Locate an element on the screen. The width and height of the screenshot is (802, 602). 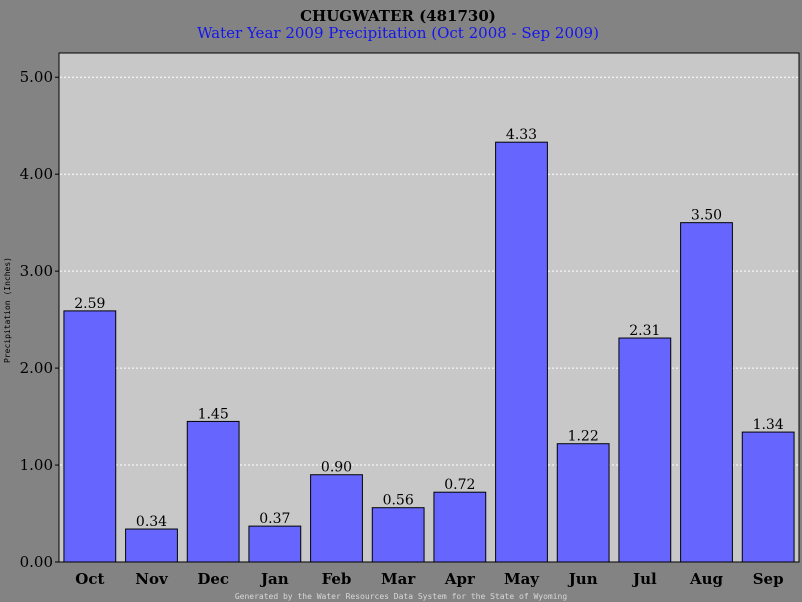
x-tick-label: Aug is located at coordinates (706, 579).